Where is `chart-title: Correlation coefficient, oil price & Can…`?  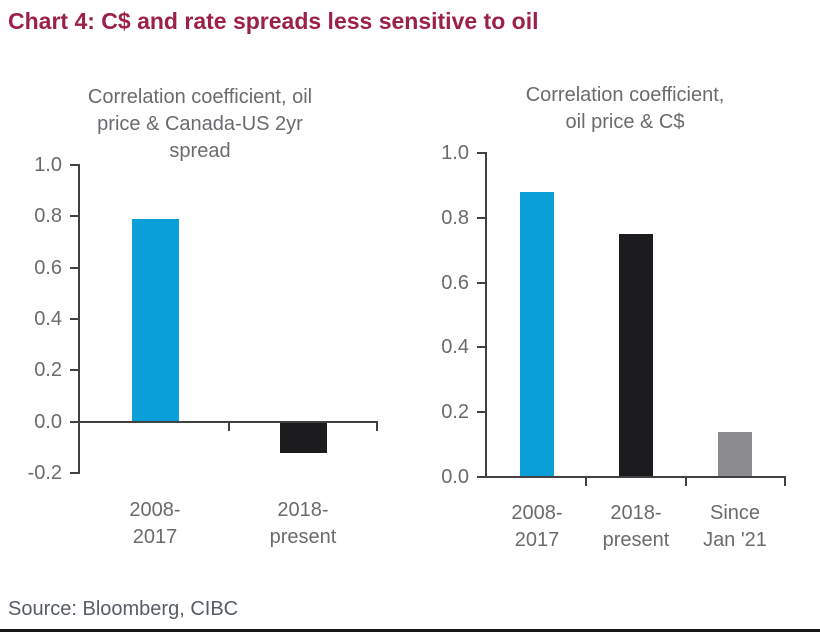 chart-title: Correlation coefficient, oil price & Can… is located at coordinates (200, 124).